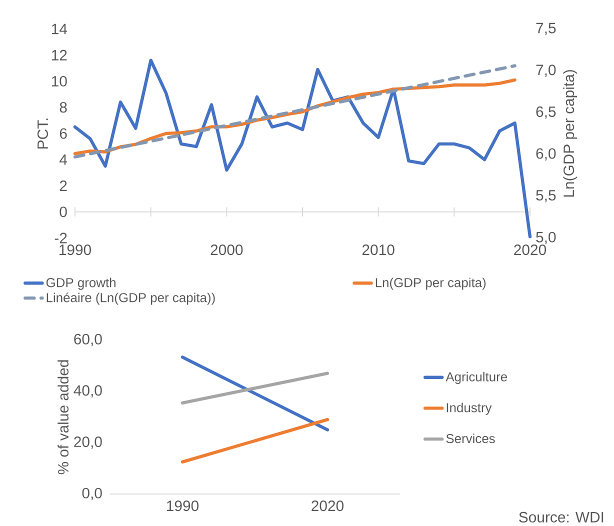 The height and width of the screenshot is (526, 614). I want to click on legend-label: GDP growth, so click(81, 284).